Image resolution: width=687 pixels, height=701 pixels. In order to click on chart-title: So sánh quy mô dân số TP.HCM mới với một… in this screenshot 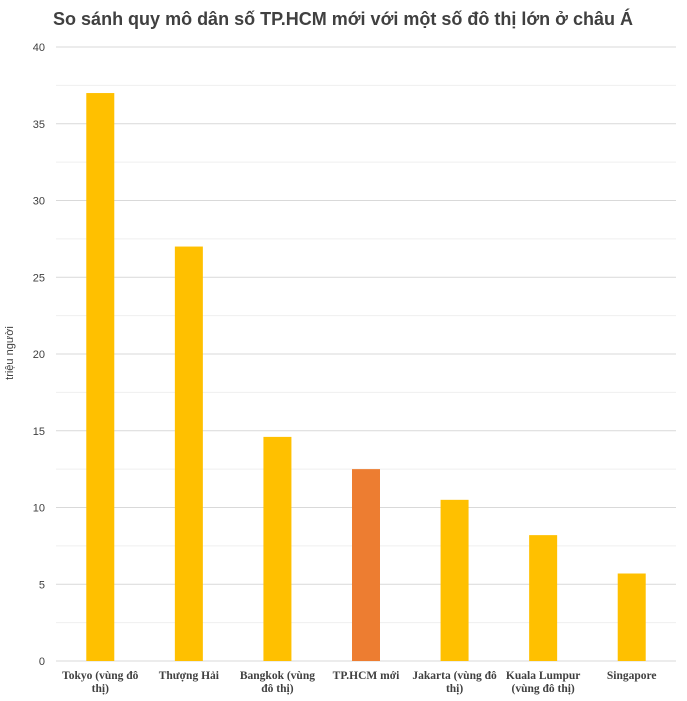, I will do `click(343, 18)`.